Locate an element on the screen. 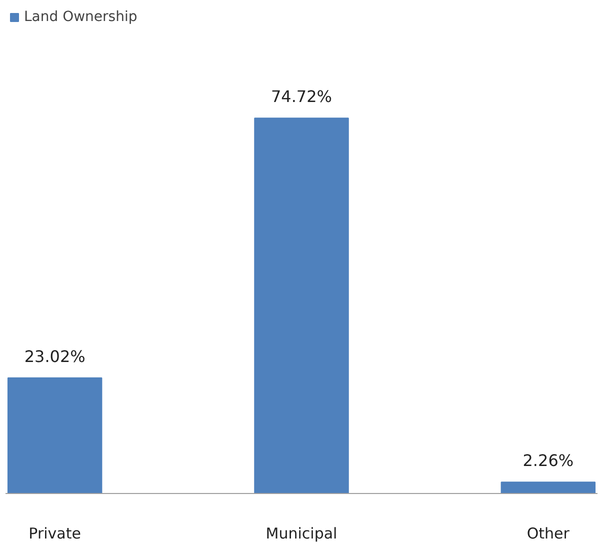  x-tick-label: Other is located at coordinates (548, 533).